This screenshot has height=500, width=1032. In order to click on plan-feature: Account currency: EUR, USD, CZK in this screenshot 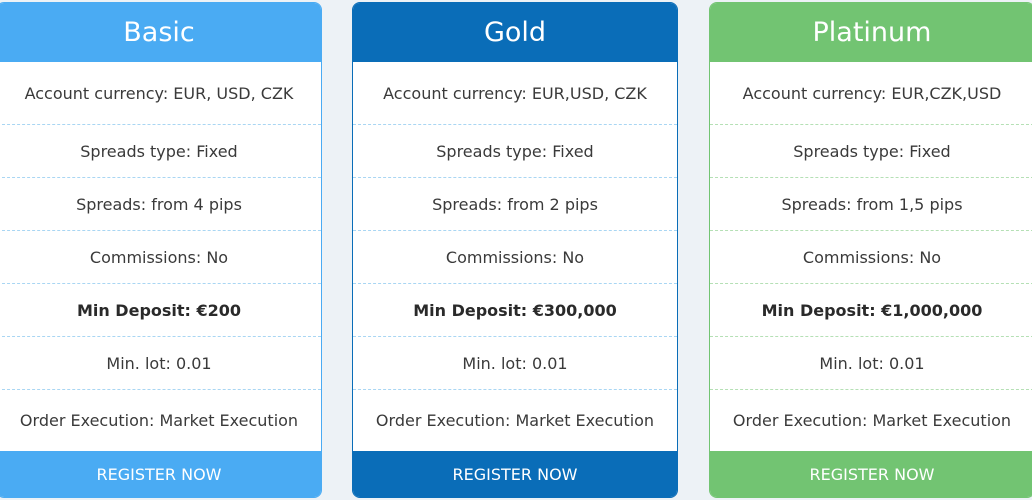, I will do `click(160, 93)`.